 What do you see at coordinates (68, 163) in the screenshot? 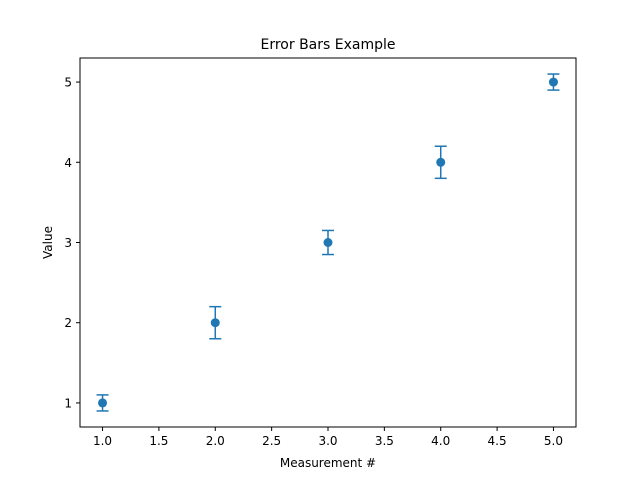
I see `y-tick-label: 4` at bounding box center [68, 163].